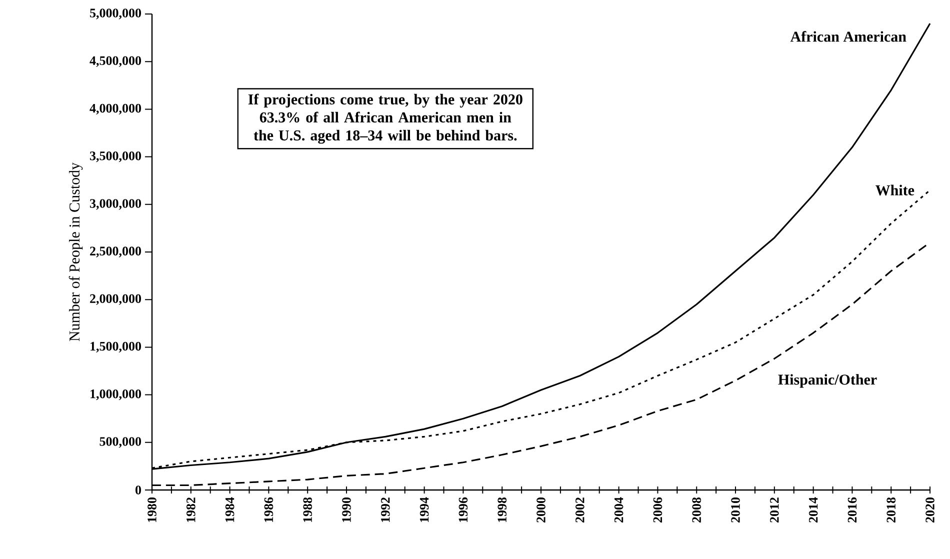 Image resolution: width=950 pixels, height=559 pixels. I want to click on series-label: White, so click(895, 190).